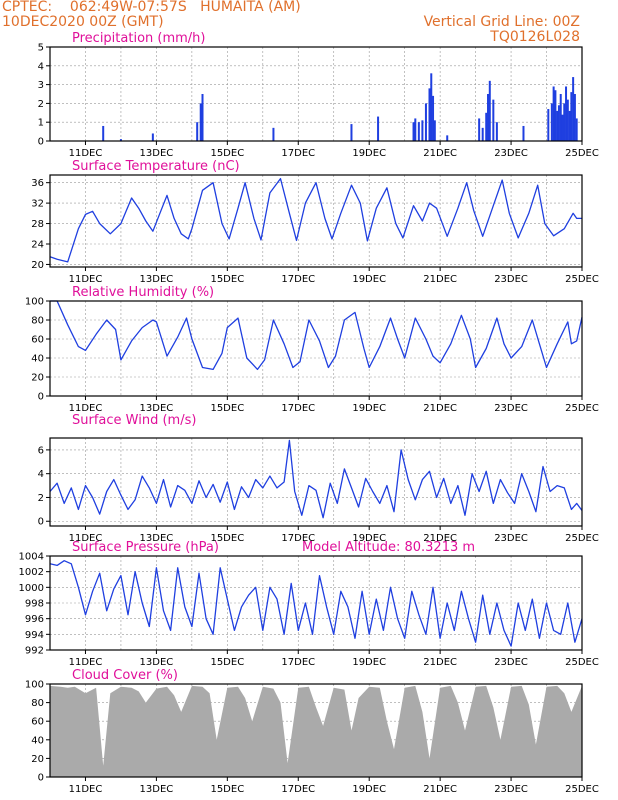 The width and height of the screenshot is (618, 800). Describe the element at coordinates (143, 292) in the screenshot. I see `panel-title: Relative Humidity (%)` at that location.